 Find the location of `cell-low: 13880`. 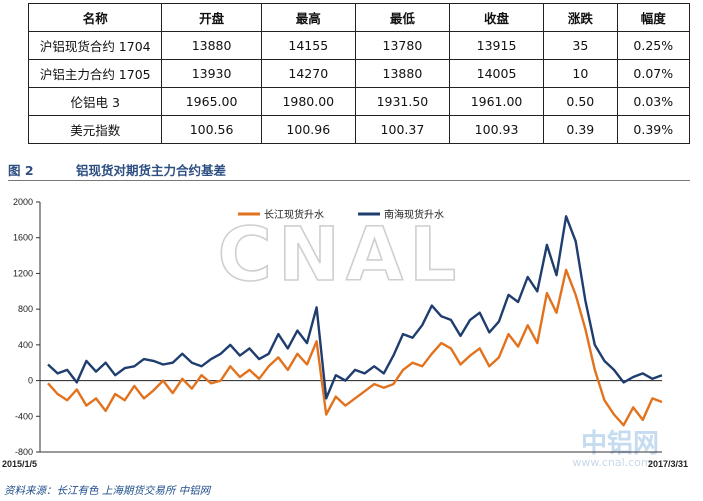

cell-low: 13880 is located at coordinates (402, 73).